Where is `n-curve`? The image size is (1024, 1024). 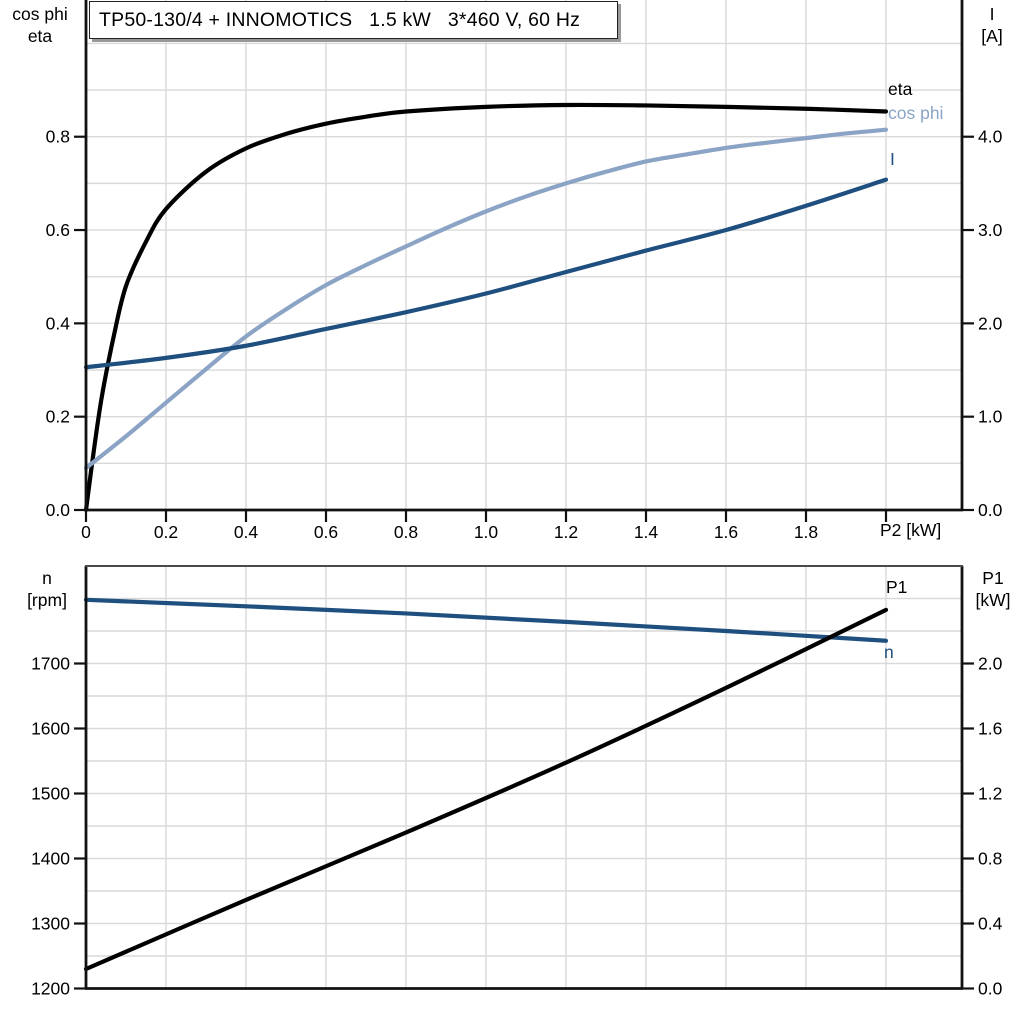
n-curve is located at coordinates (486, 620).